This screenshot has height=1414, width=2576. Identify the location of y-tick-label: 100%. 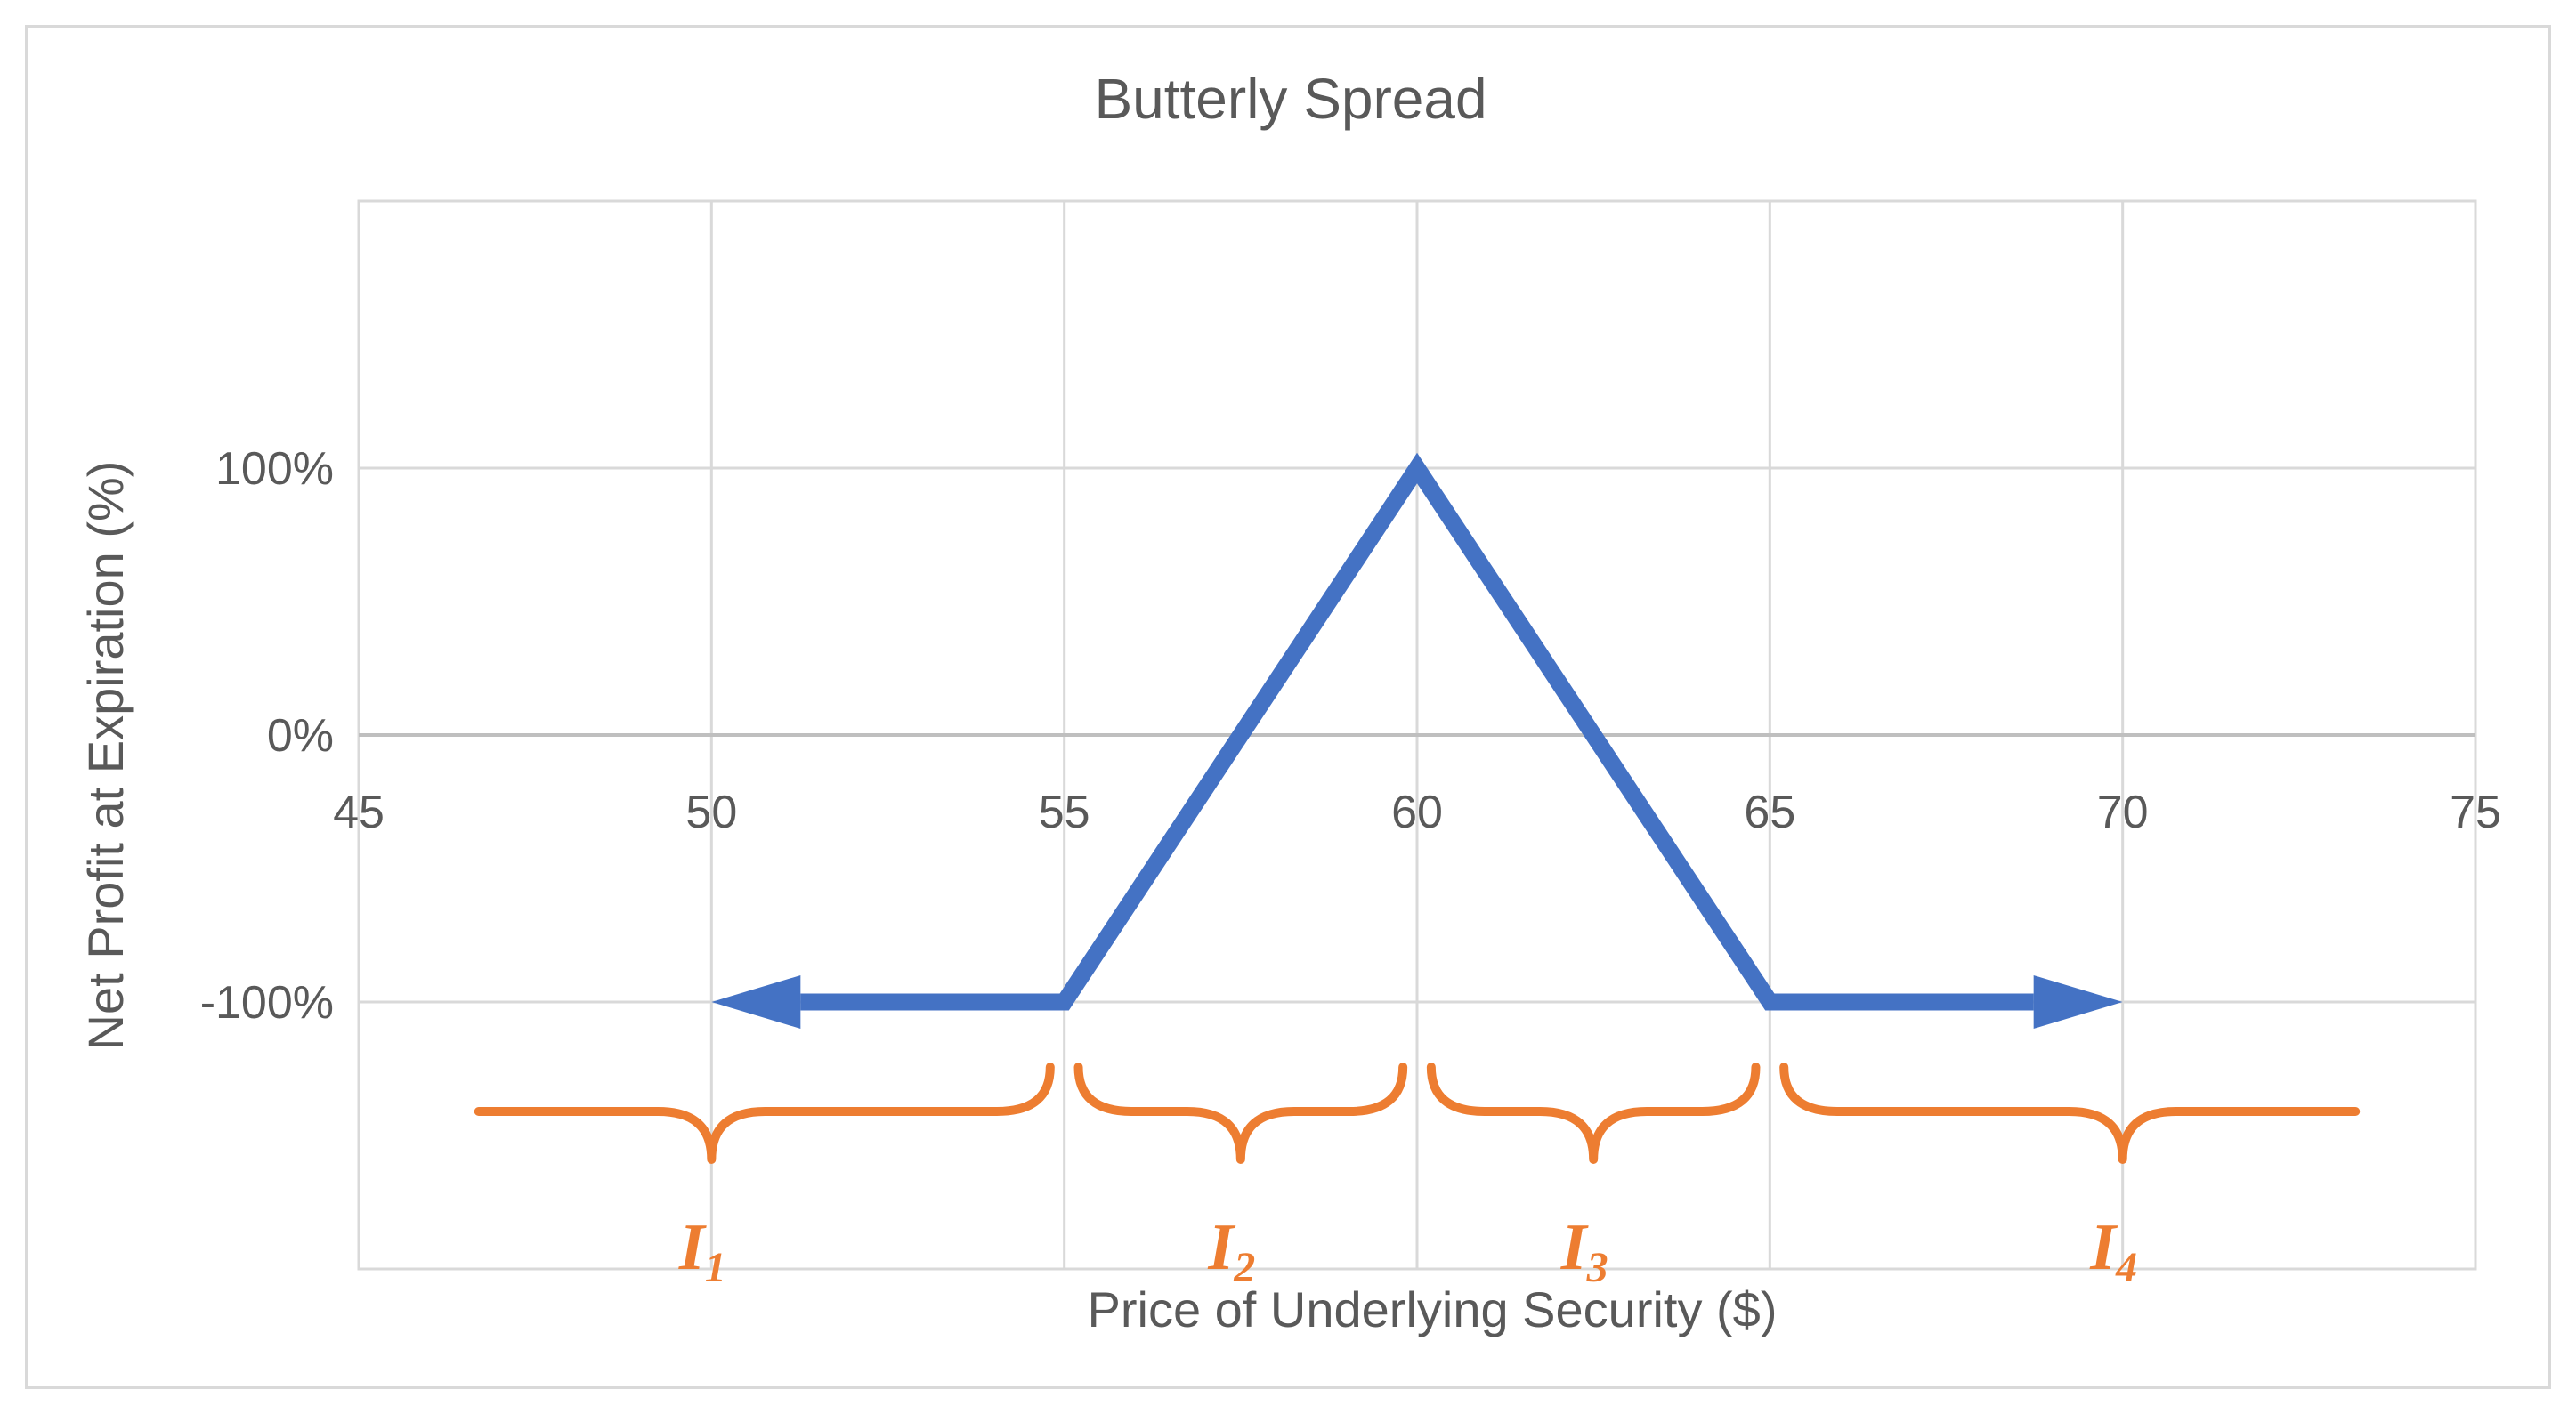
(274, 469).